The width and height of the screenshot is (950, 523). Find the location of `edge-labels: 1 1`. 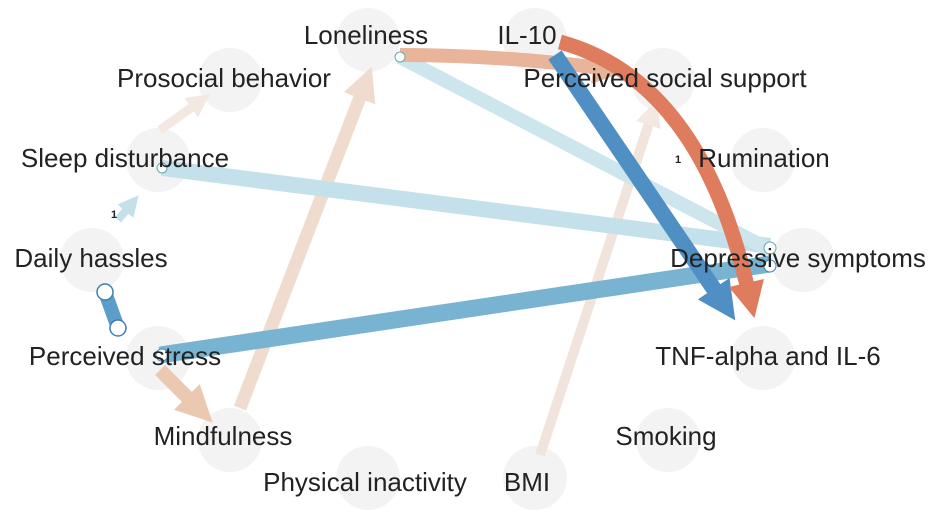

edge-labels: 1 1 is located at coordinates (396, 187).